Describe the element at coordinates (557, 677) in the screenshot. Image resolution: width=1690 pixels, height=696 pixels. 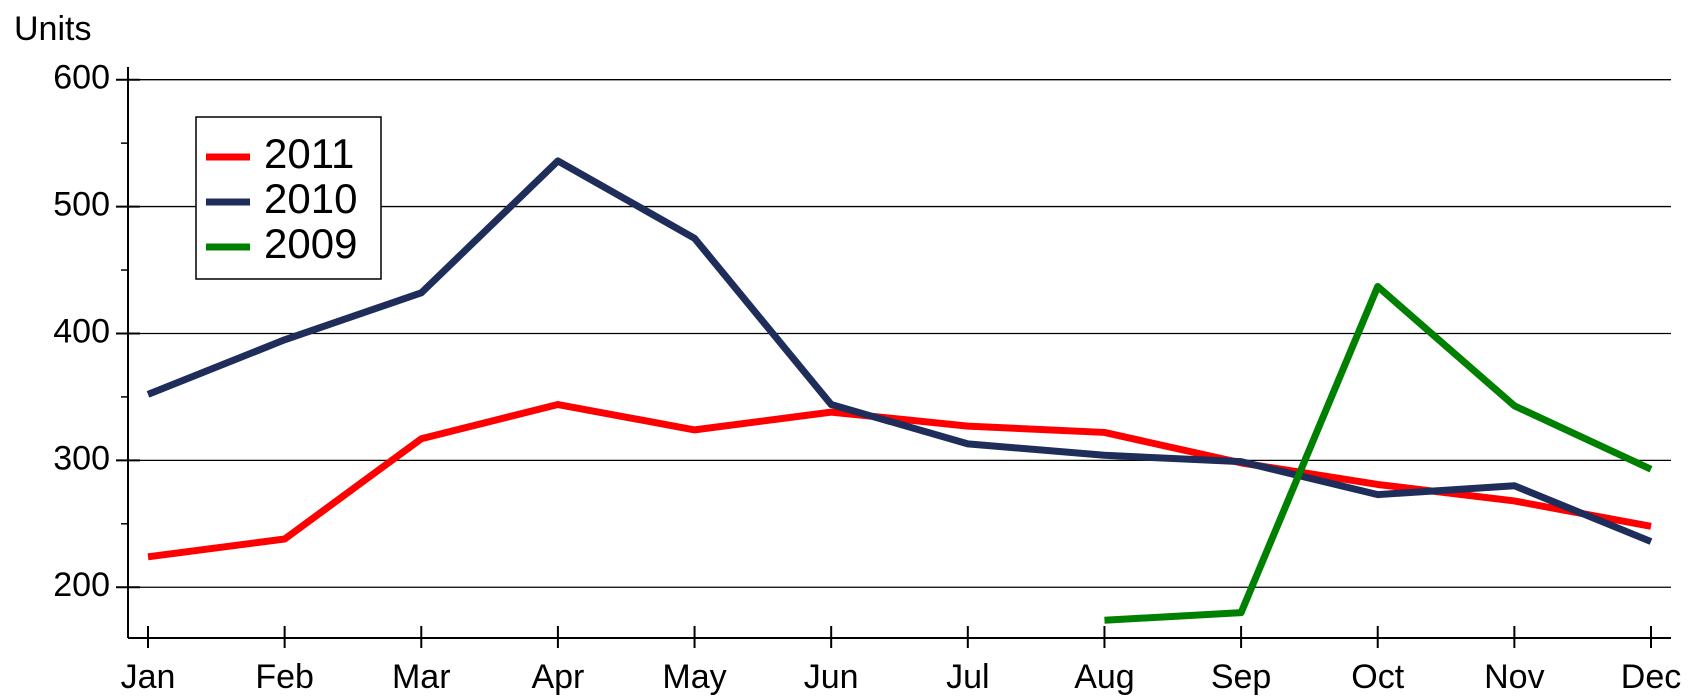
I see `x-tick-label: Apr` at that location.